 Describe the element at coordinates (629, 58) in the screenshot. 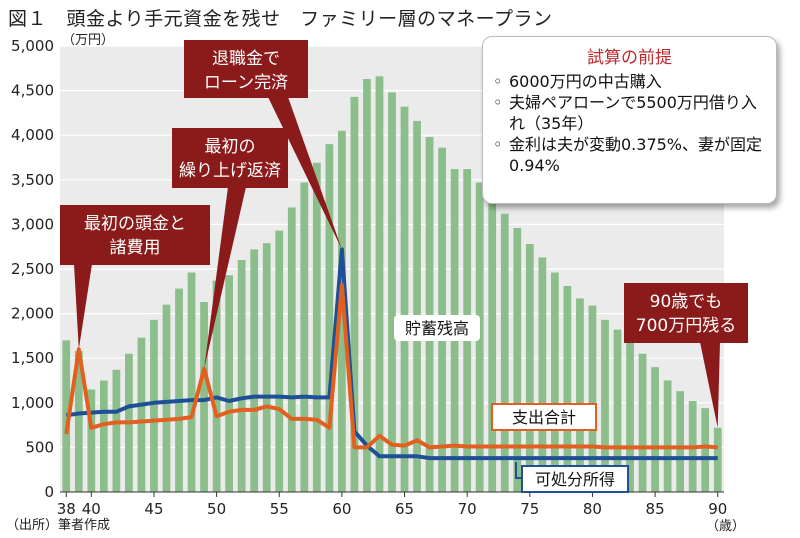

I see `premise-title: 試算の前提` at that location.